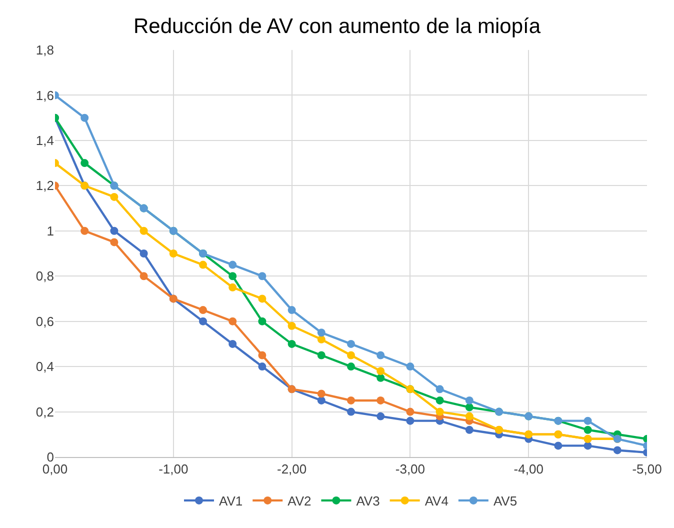 The width and height of the screenshot is (674, 528). What do you see at coordinates (505, 501) in the screenshot?
I see `legend-label: AV5` at bounding box center [505, 501].